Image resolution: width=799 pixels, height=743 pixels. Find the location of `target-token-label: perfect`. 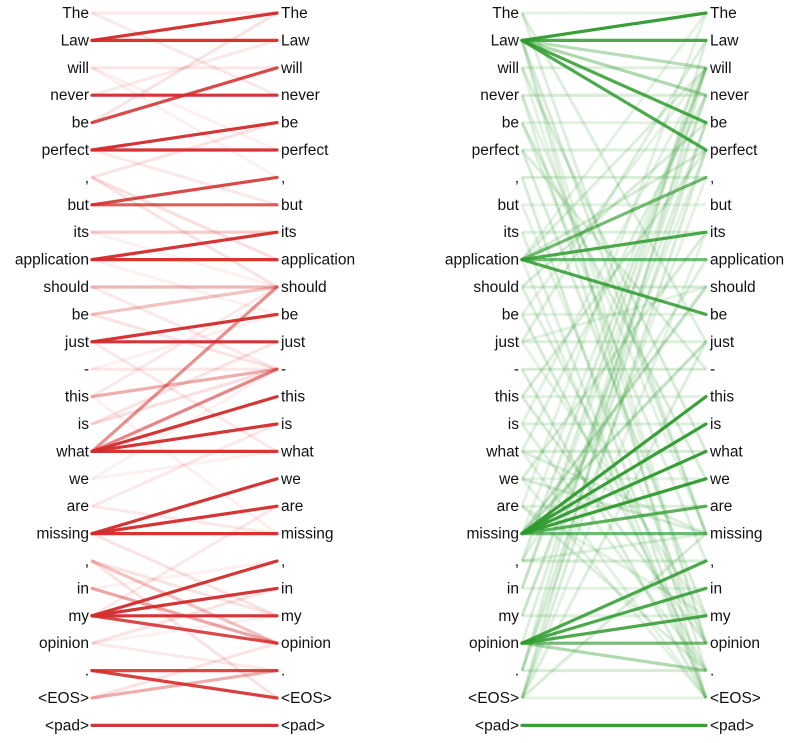

target-token-label: perfect is located at coordinates (305, 150).